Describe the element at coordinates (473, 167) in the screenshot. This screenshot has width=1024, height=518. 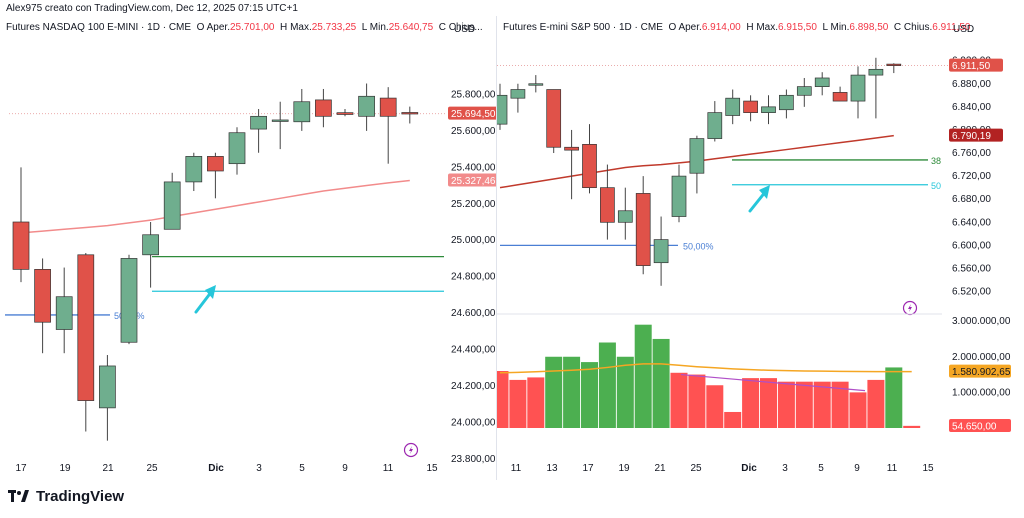
I see `nasdaq-y-tick: 25.400,00` at that location.